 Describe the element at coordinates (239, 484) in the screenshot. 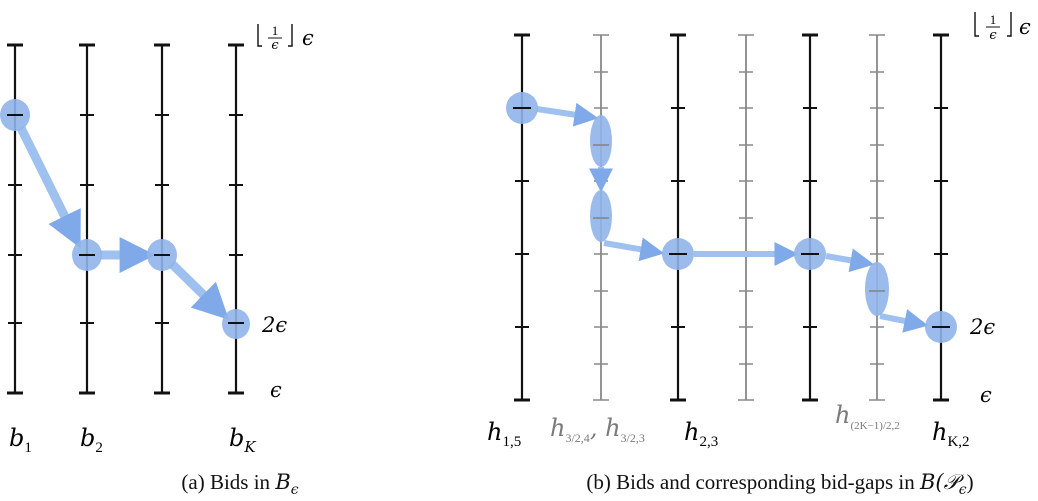

I see `caption-a: (a) Bids in Bϵ` at that location.